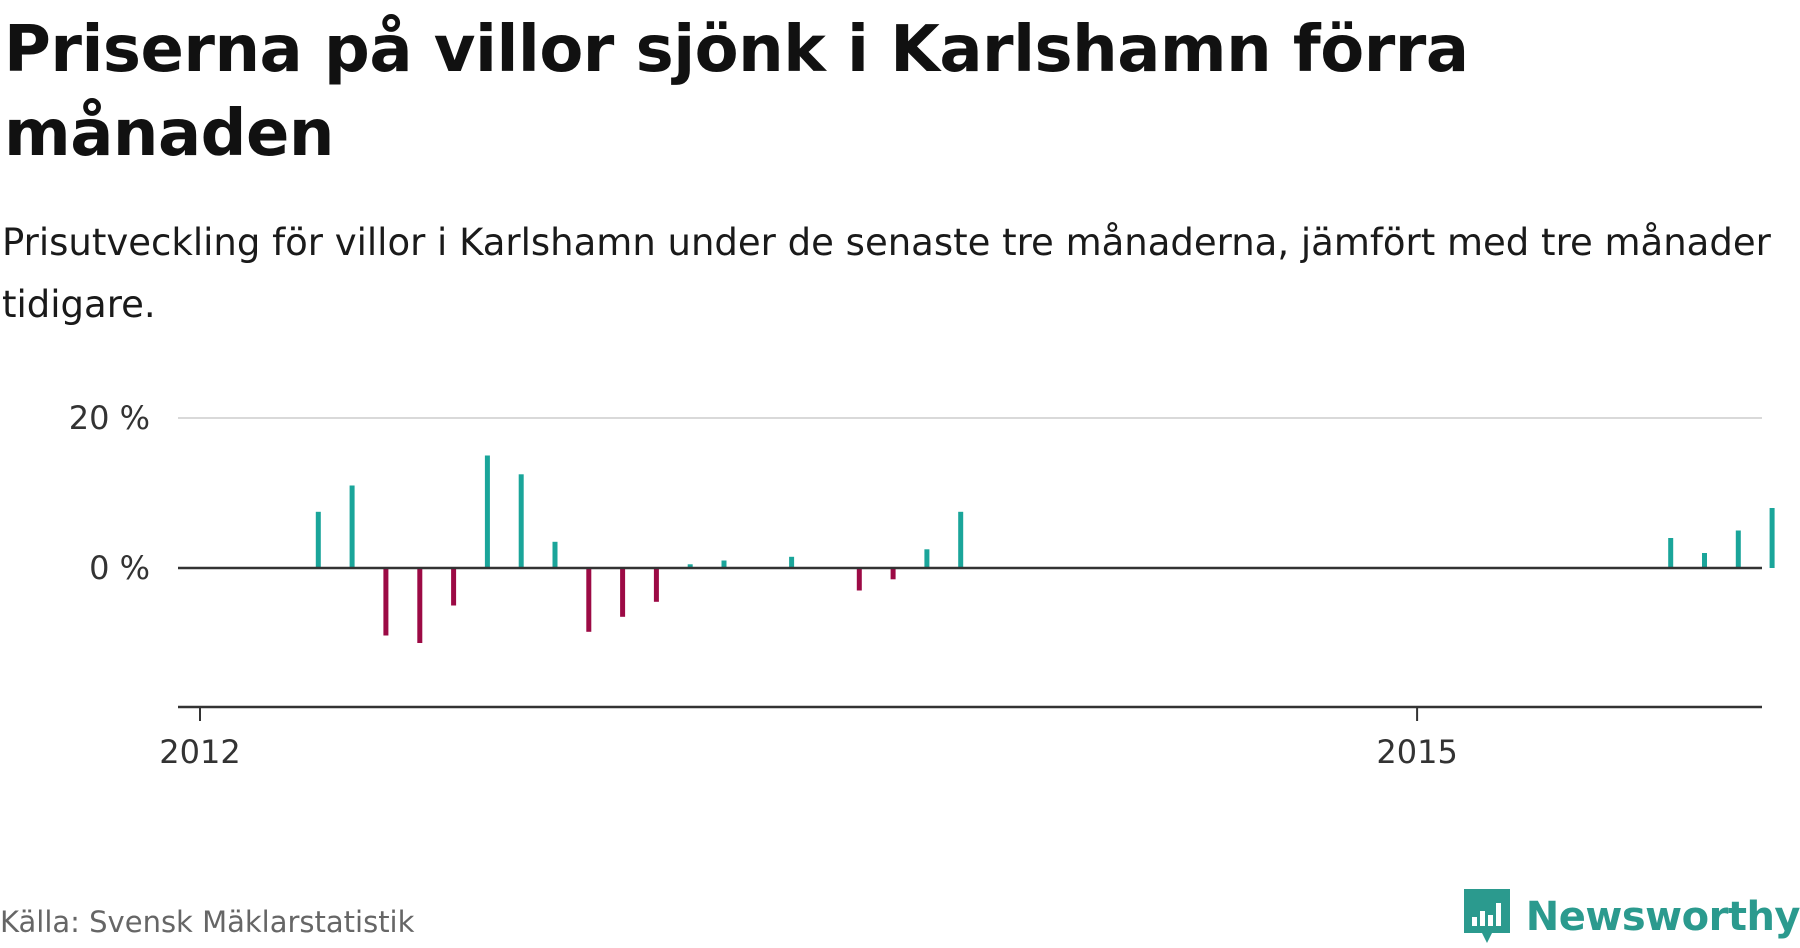 The width and height of the screenshot is (1800, 948). What do you see at coordinates (119, 568) in the screenshot?
I see `y-tick-label: 0 %` at bounding box center [119, 568].